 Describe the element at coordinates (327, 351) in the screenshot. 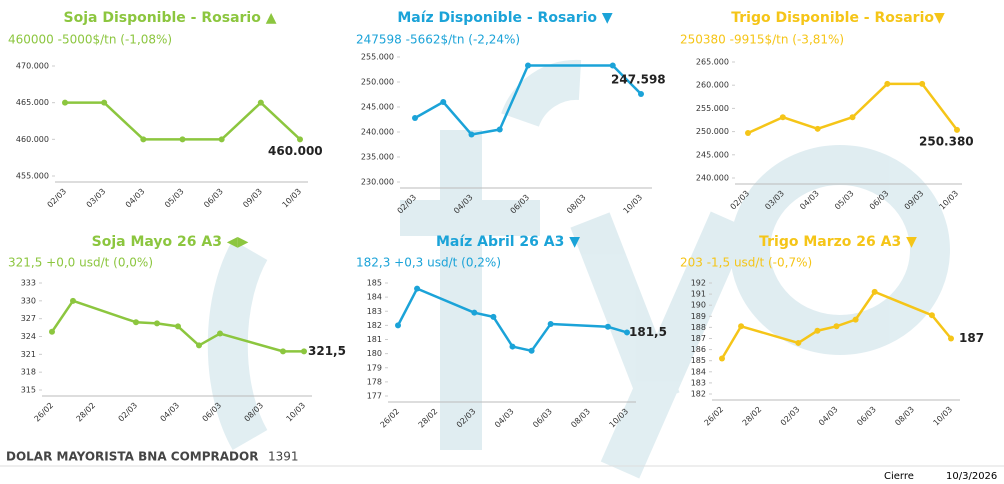

I see `value-label: 321,5` at that location.